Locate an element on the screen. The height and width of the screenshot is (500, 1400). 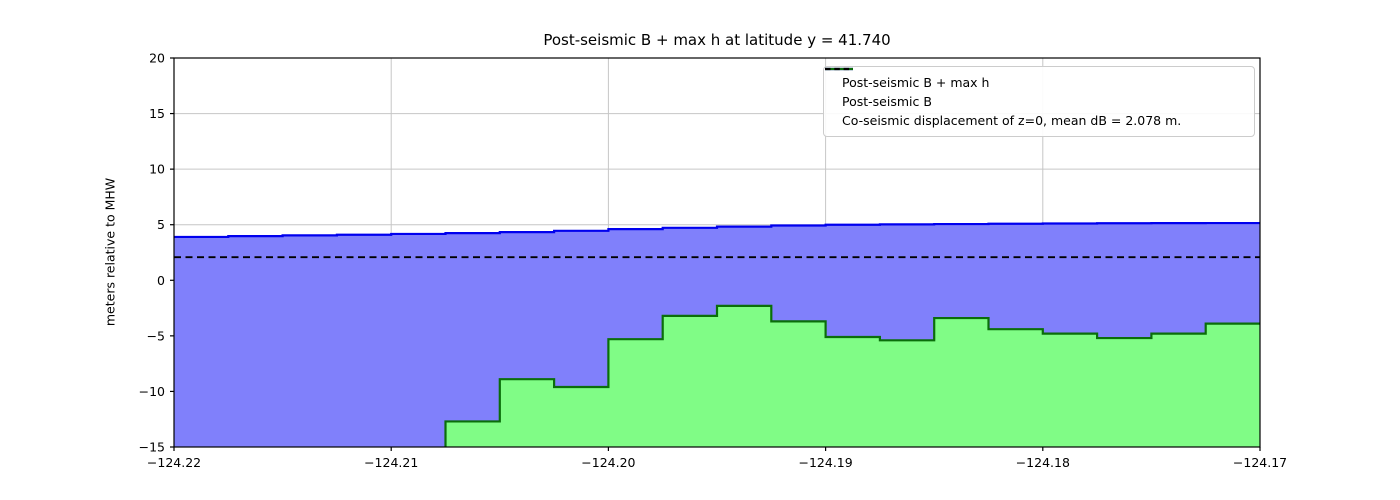
x-tick-label: −124.18 is located at coordinates (1043, 462).